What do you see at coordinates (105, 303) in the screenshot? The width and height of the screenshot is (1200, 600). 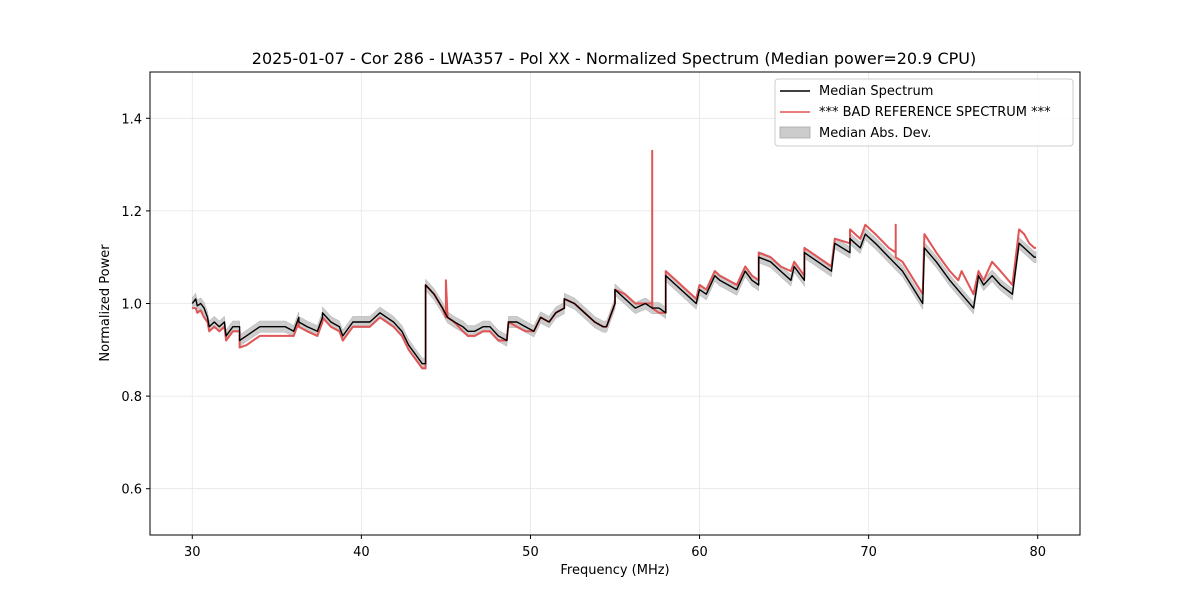 I see `y-axis-label: Normalized Power` at bounding box center [105, 303].